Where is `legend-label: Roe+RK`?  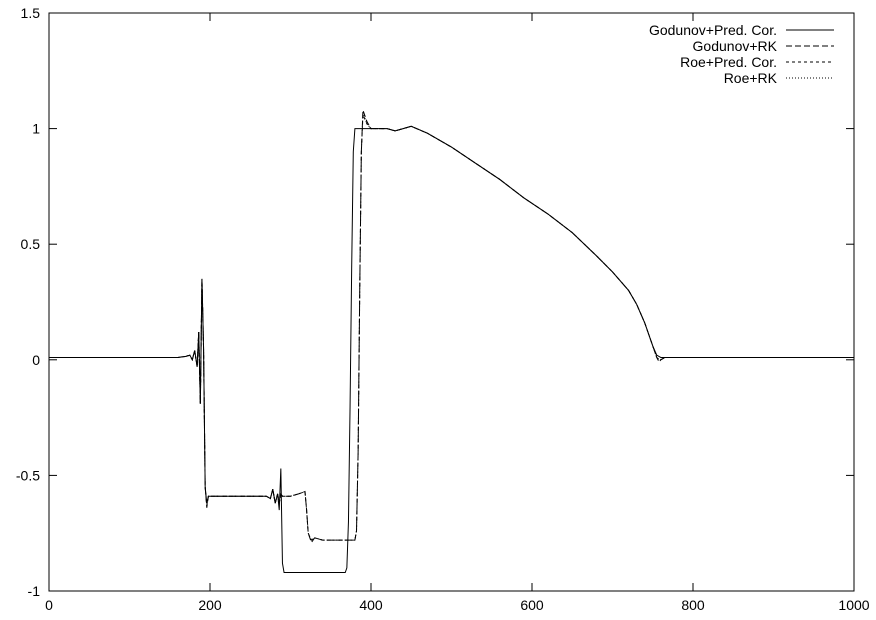 legend-label: Roe+RK is located at coordinates (751, 78).